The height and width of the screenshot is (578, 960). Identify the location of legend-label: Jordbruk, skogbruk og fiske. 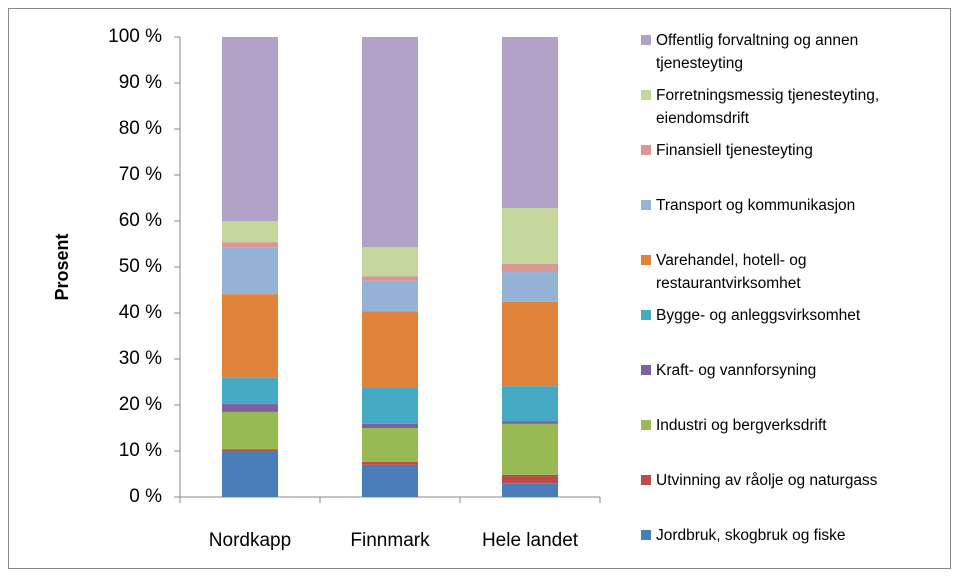
(751, 535).